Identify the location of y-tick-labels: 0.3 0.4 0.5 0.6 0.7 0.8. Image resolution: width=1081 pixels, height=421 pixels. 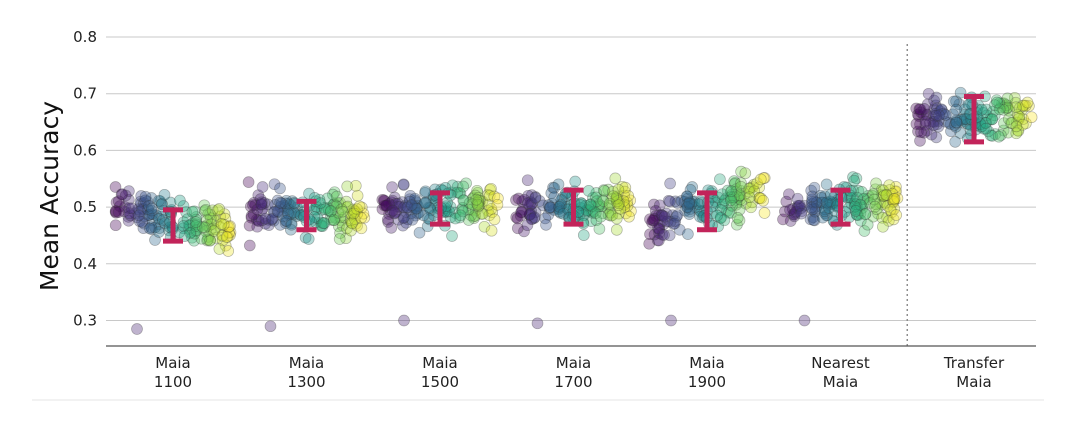
(85, 178).